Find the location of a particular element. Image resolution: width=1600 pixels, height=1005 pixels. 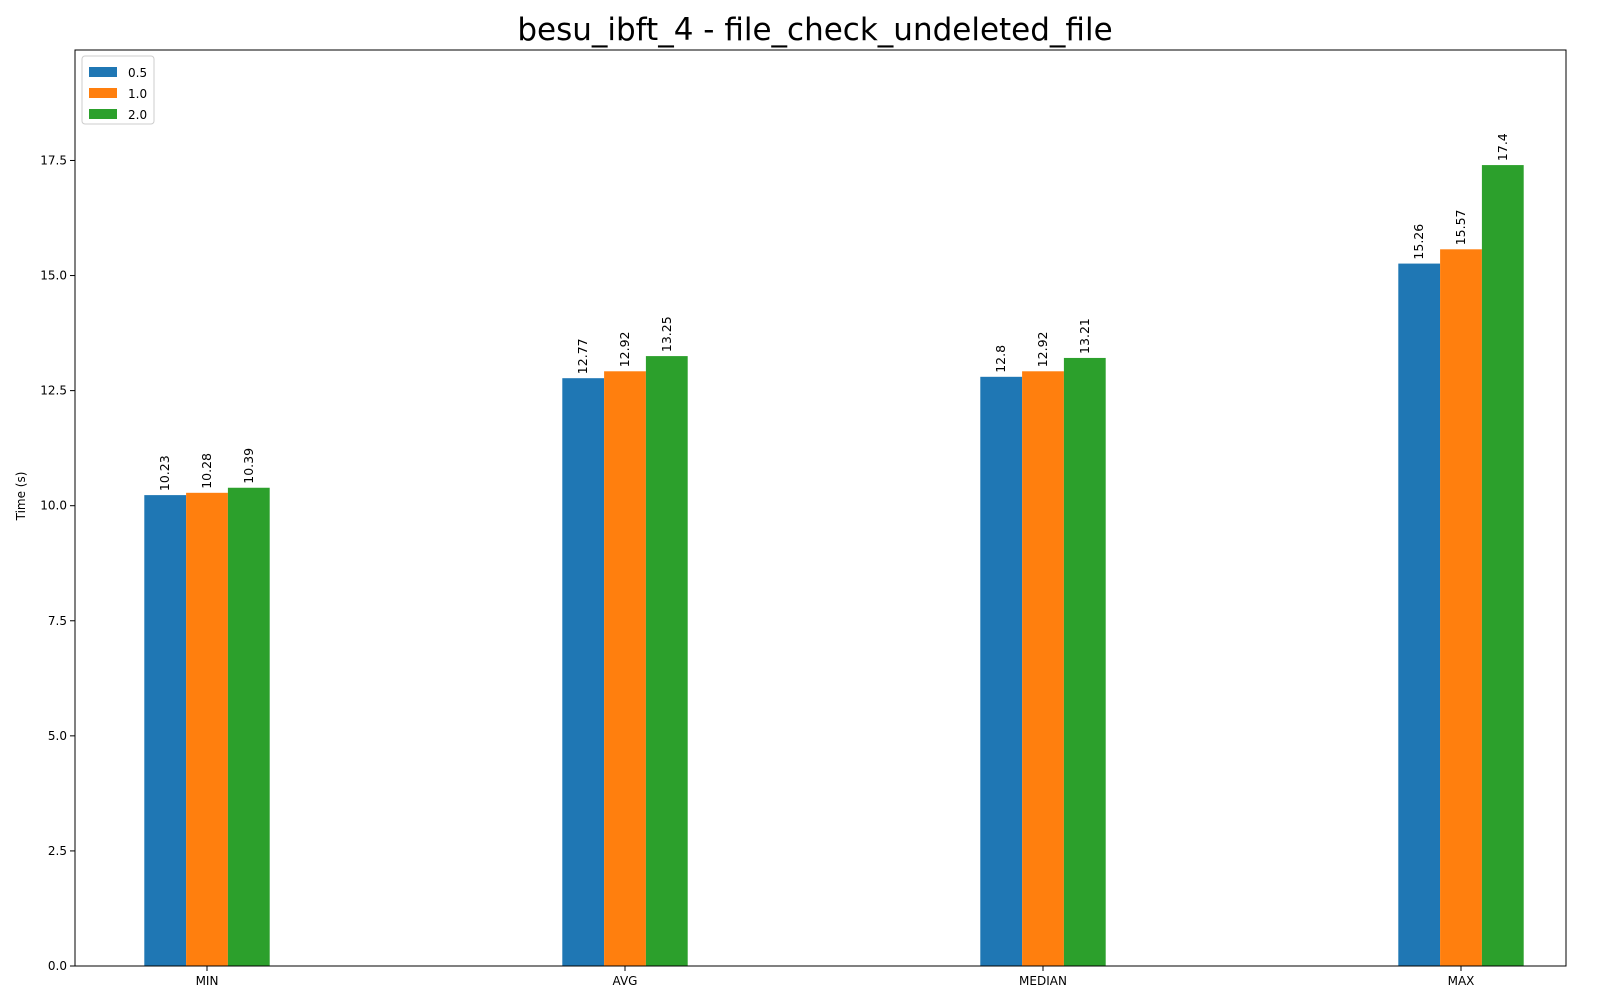

y-tick-label: 7.5 is located at coordinates (57, 621).